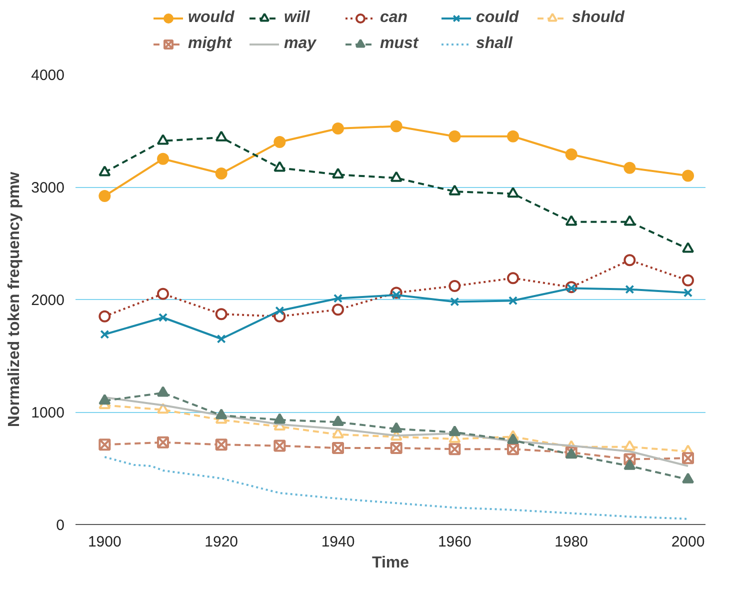 Image resolution: width=735 pixels, height=608 pixels. I want to click on legend-label: can, so click(394, 18).